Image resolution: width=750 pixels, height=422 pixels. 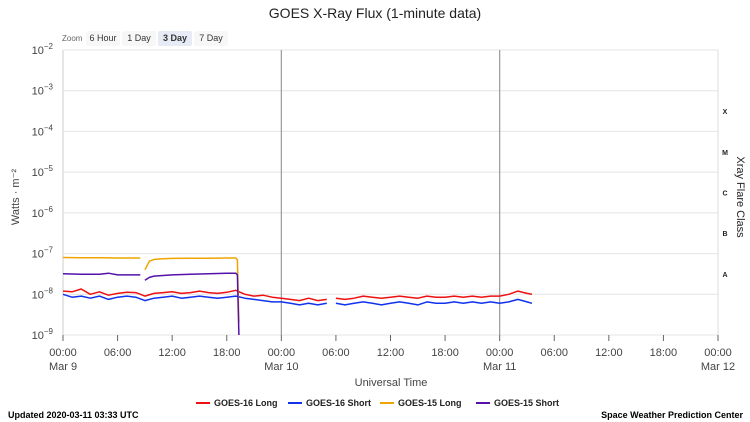 What do you see at coordinates (725, 112) in the screenshot?
I see `flare-class-x: X` at bounding box center [725, 112].